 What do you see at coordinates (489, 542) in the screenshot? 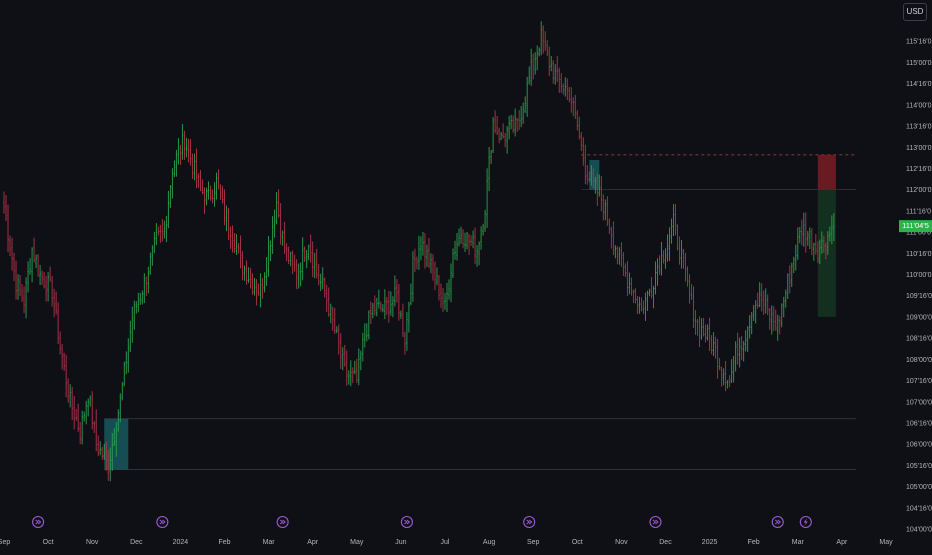
I see `x-tick-label: Aug` at bounding box center [489, 542].